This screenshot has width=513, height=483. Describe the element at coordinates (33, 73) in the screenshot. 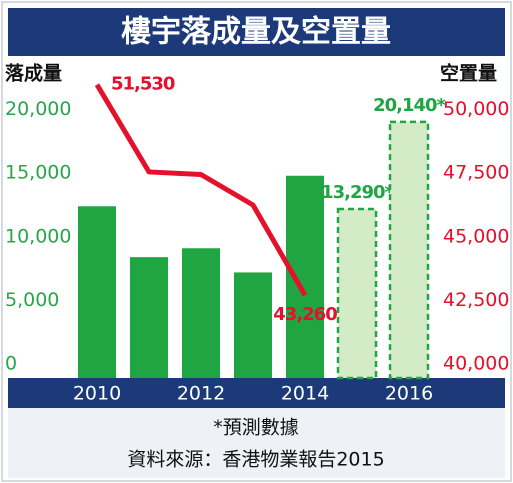

I see `y-axis-title: 落成量` at that location.